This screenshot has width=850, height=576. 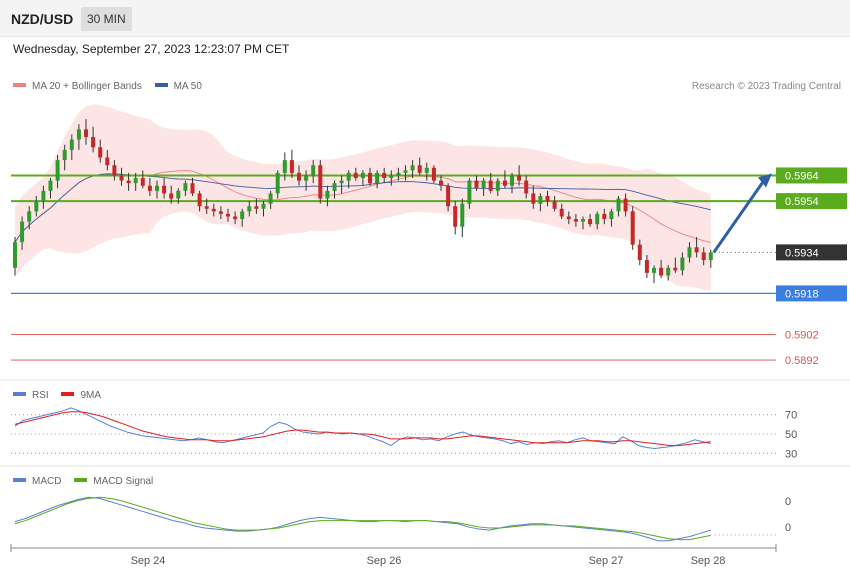 I want to click on x-axis-label: Sep 27, so click(x=606, y=561).